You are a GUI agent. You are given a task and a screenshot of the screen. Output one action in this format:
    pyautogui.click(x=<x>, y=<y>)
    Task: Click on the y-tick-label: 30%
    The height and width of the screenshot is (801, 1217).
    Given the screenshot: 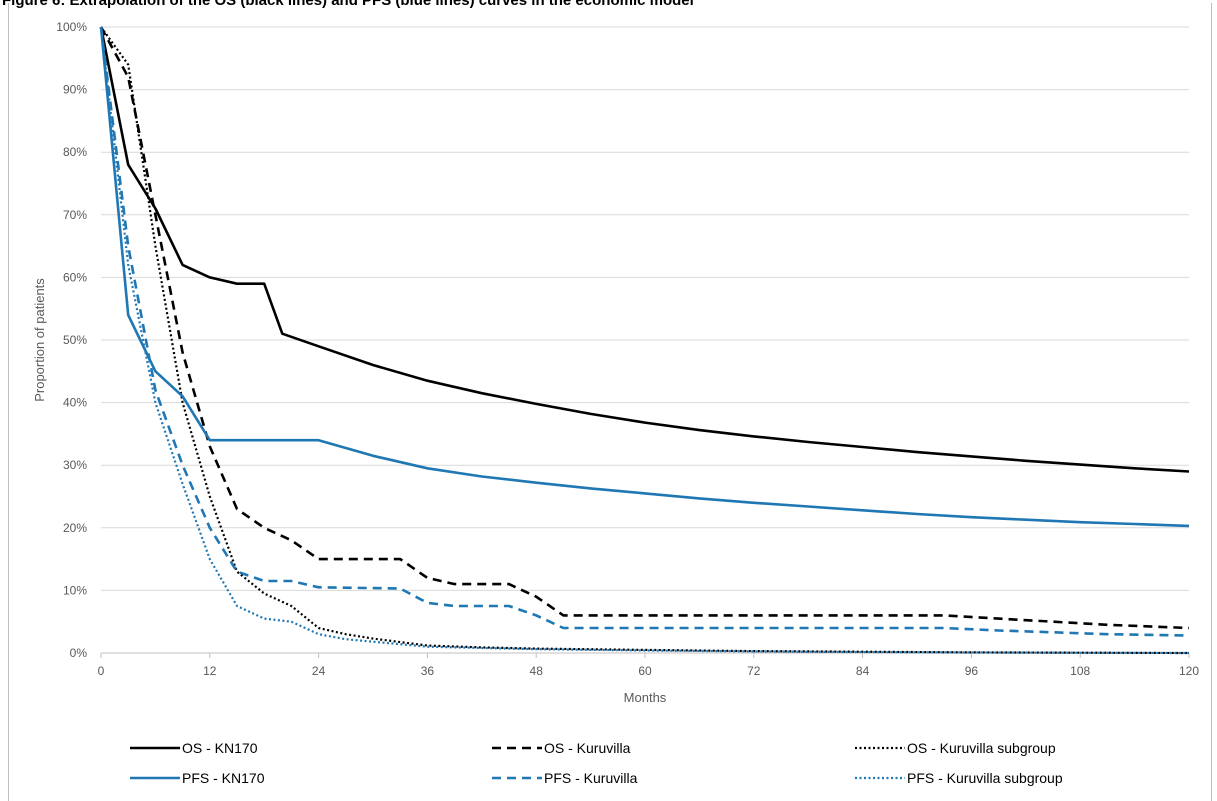 What is the action you would take?
    pyautogui.click(x=75, y=465)
    